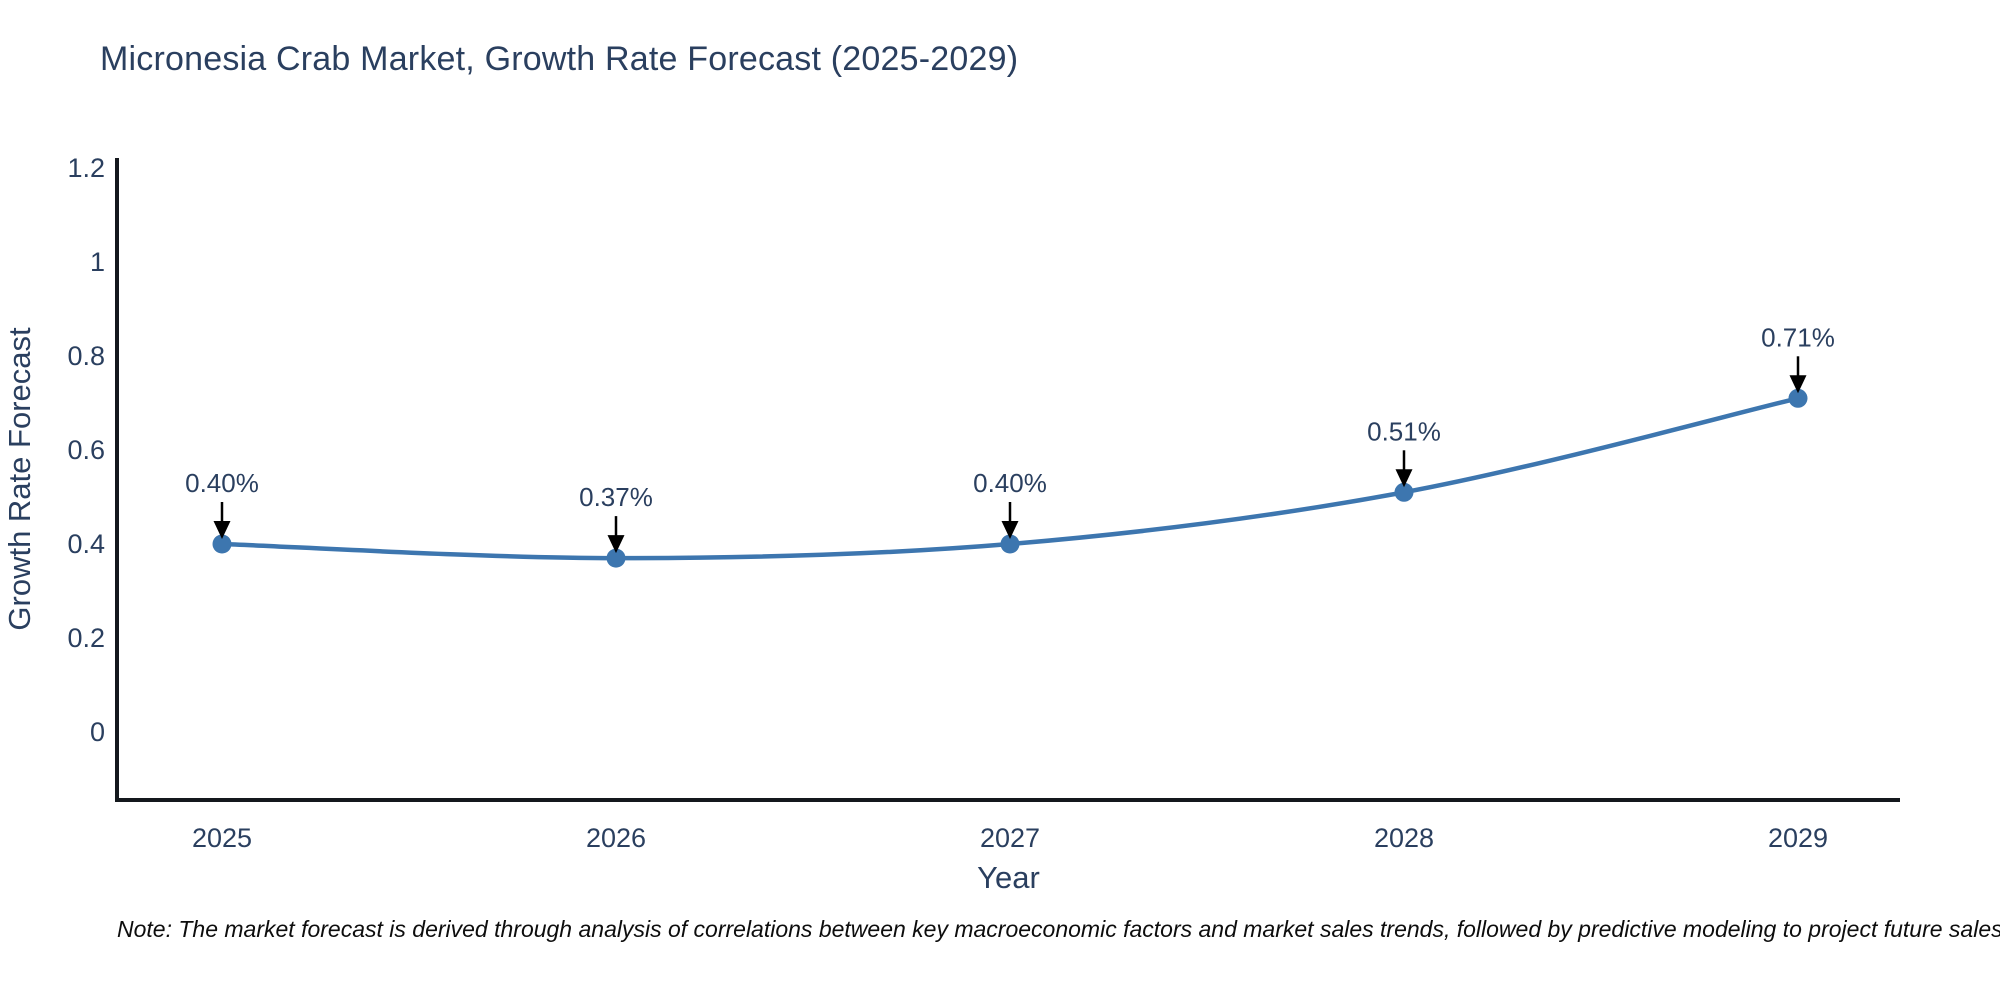 This screenshot has height=1000, width=2000. What do you see at coordinates (86, 450) in the screenshot?
I see `y-tick-label: 0.6` at bounding box center [86, 450].